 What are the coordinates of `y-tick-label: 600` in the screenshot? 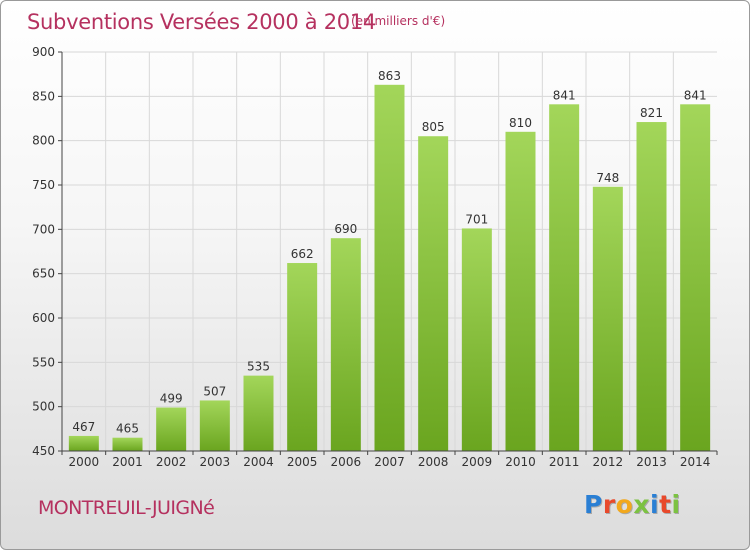 It's located at (43, 318).